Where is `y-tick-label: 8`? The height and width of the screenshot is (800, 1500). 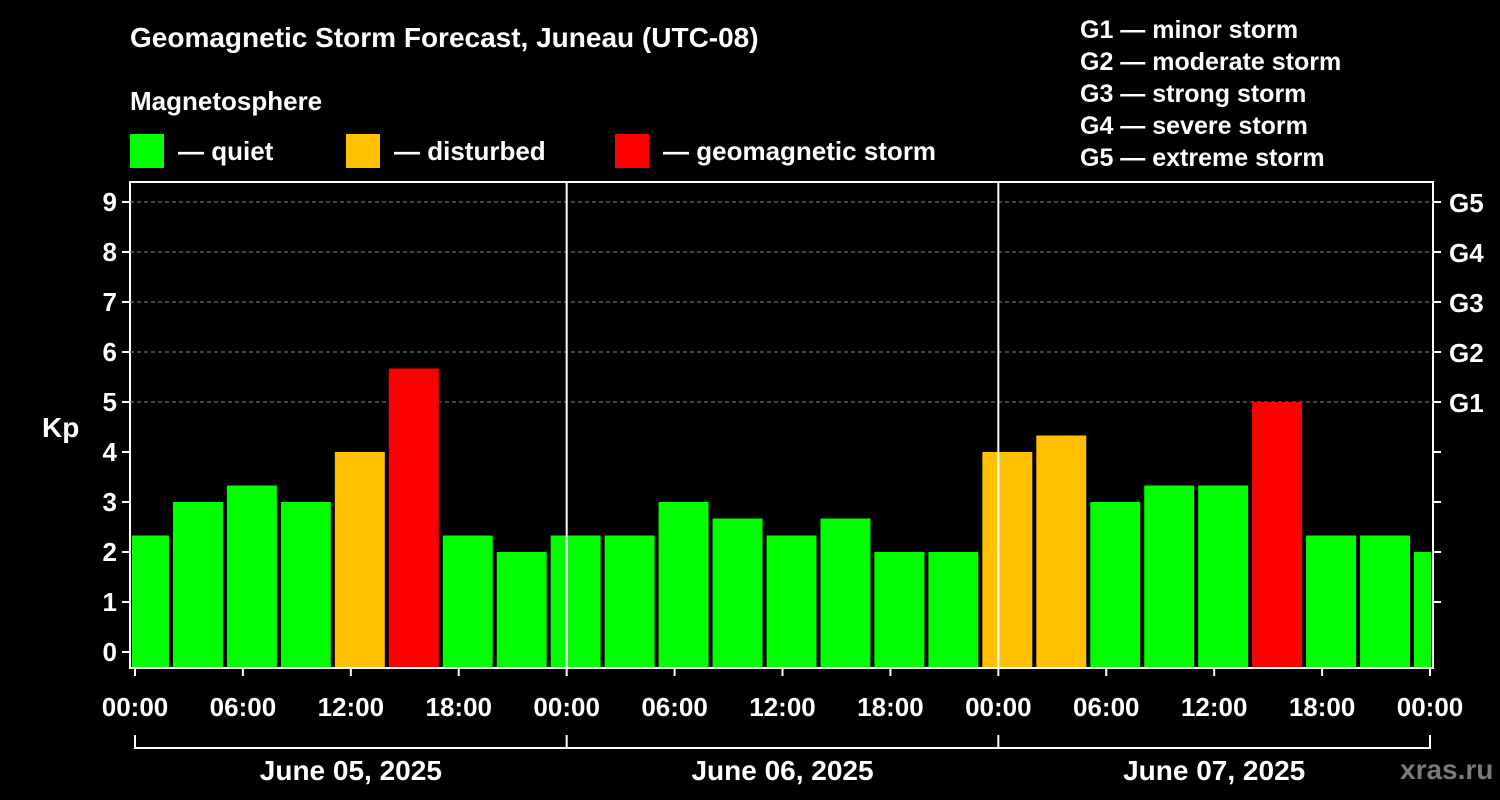
y-tick-label: 8 is located at coordinates (110, 252).